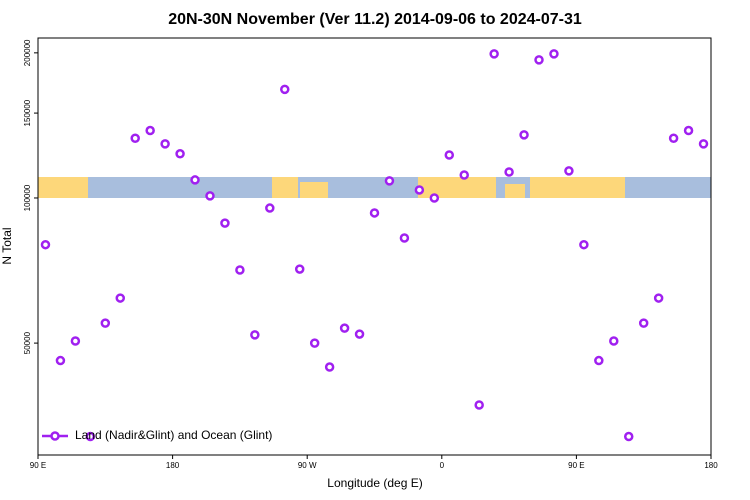 This screenshot has width=750, height=500. Describe the element at coordinates (374, 187) in the screenshot. I see `map-strip` at that location.